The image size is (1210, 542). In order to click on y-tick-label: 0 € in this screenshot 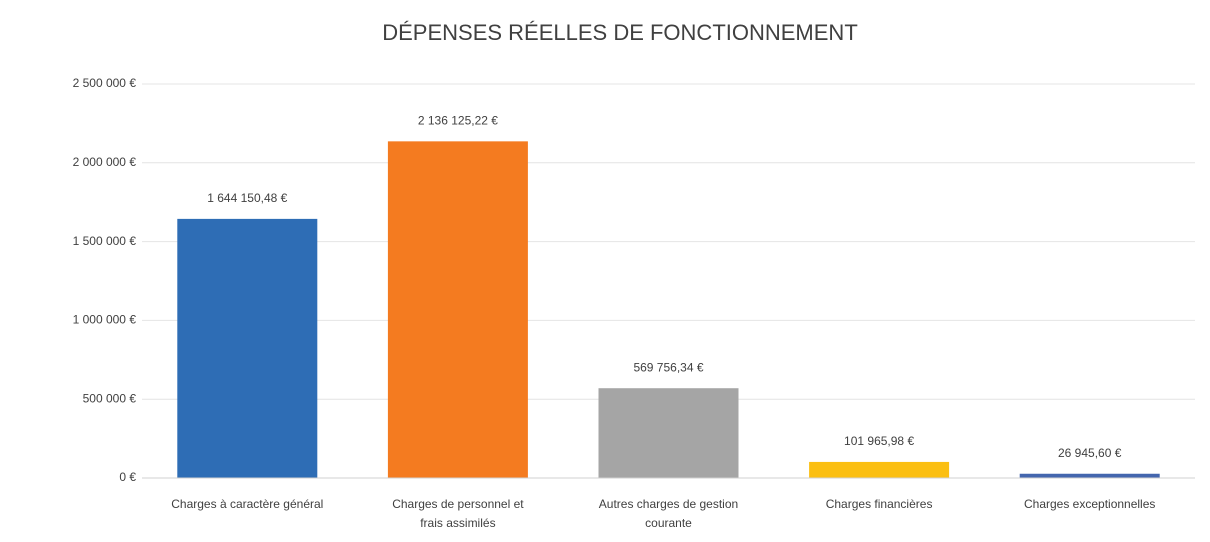, I will do `click(127, 477)`.